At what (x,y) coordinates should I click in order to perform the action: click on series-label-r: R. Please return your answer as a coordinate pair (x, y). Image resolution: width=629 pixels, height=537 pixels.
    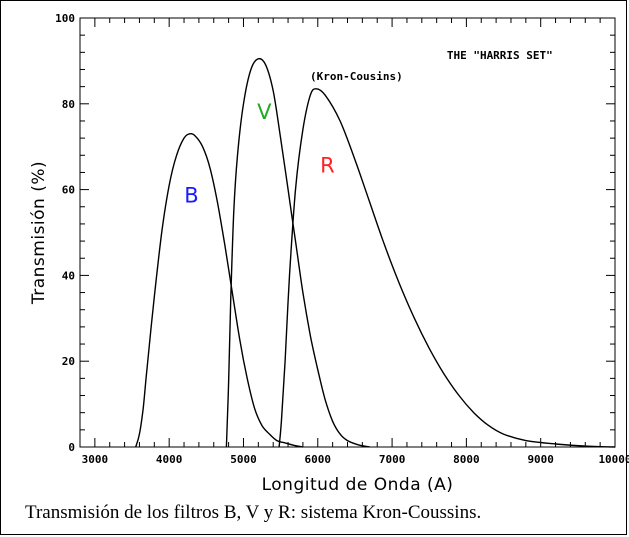
    Looking at the image, I should click on (327, 165).